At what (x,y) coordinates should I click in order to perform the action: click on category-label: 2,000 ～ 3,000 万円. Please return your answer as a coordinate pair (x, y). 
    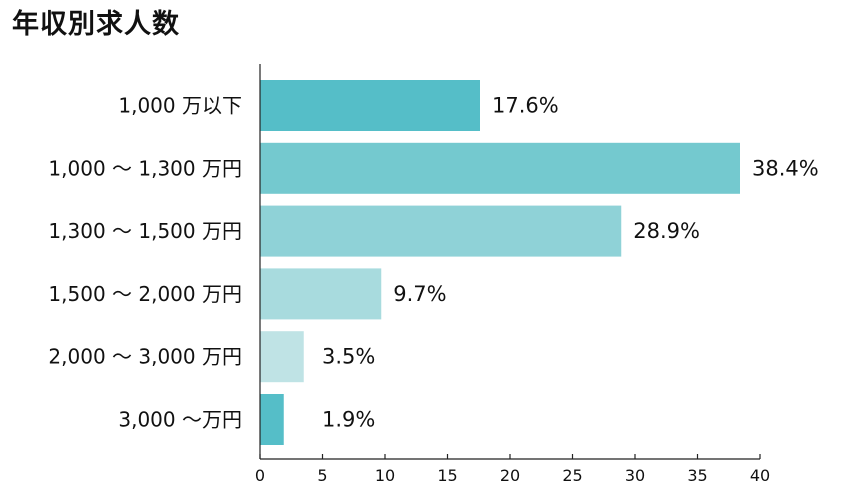
    Looking at the image, I should click on (145, 357).